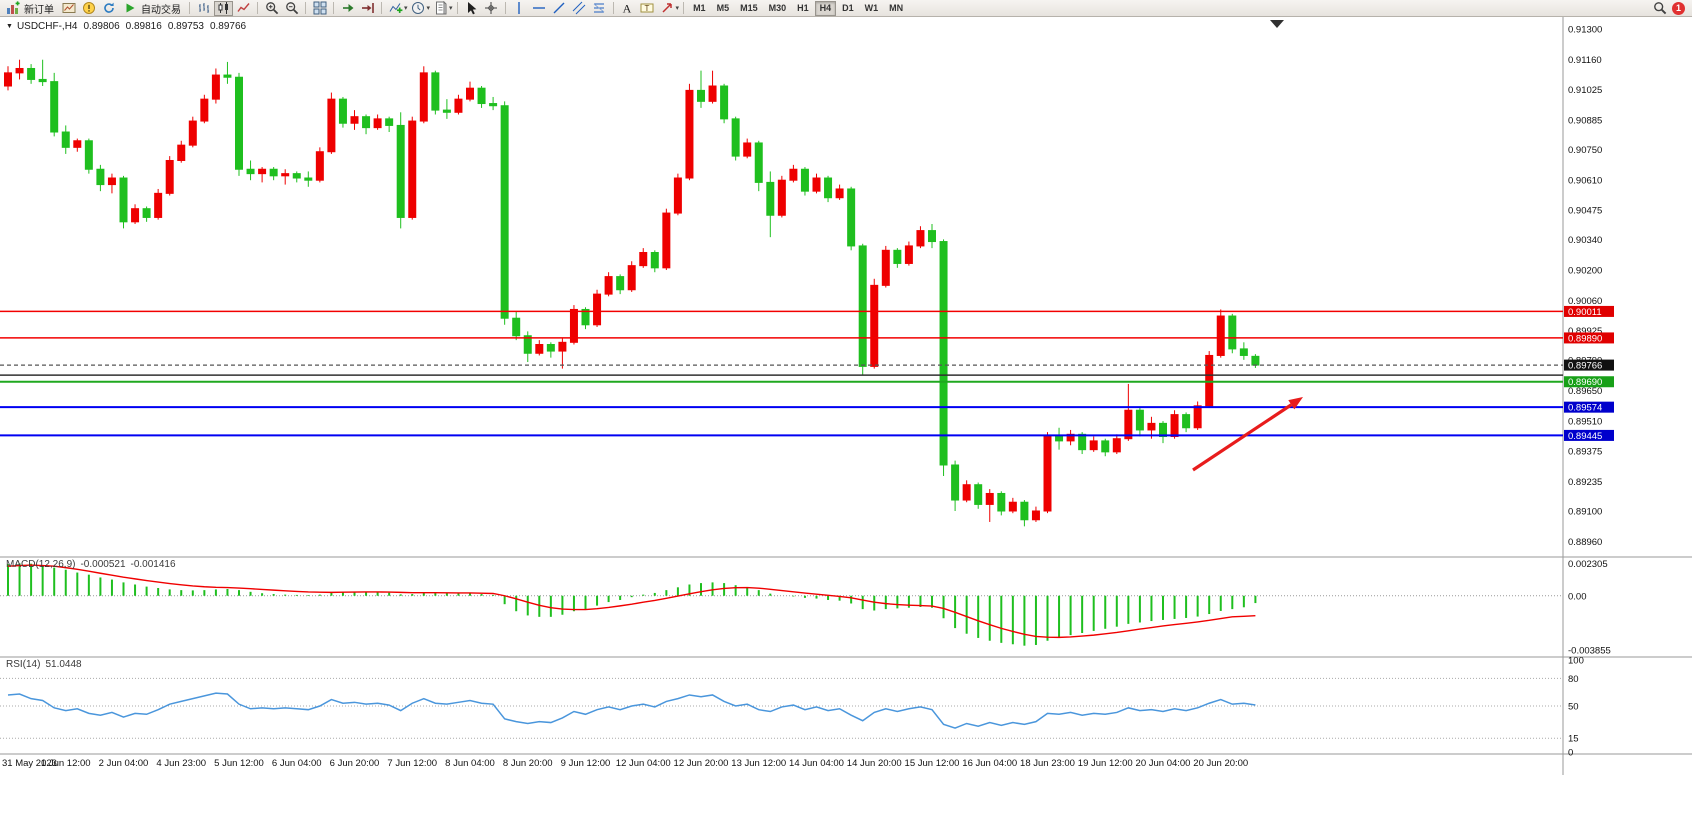  I want to click on price-tag: 0.89690, so click(1589, 382).